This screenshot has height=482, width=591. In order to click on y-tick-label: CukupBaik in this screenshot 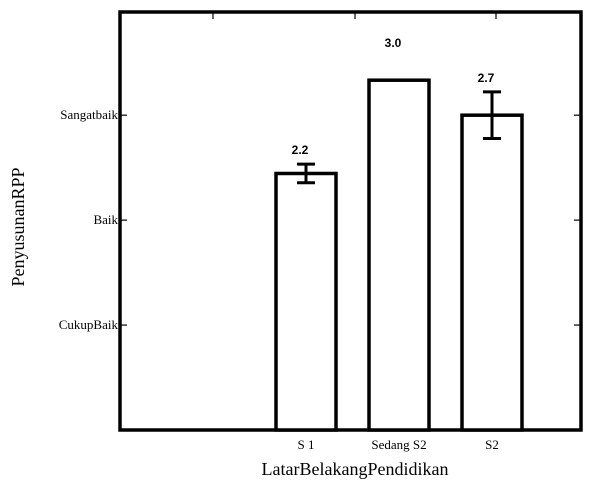, I will do `click(89, 324)`.